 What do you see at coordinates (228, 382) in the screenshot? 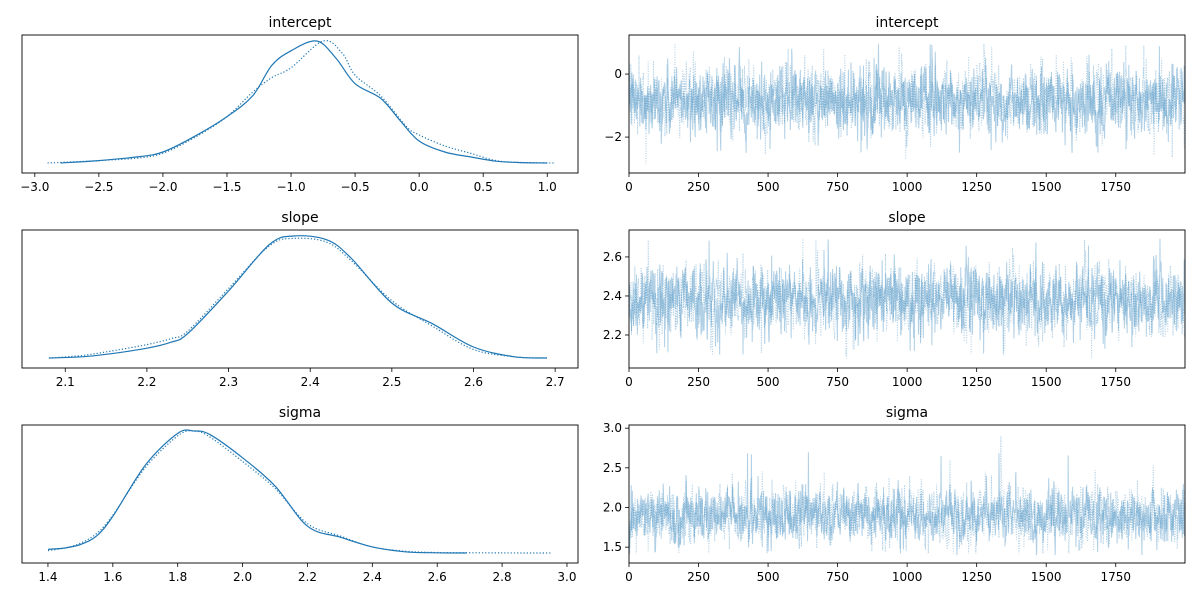
I see `x-tick-label: 2.3` at bounding box center [228, 382].